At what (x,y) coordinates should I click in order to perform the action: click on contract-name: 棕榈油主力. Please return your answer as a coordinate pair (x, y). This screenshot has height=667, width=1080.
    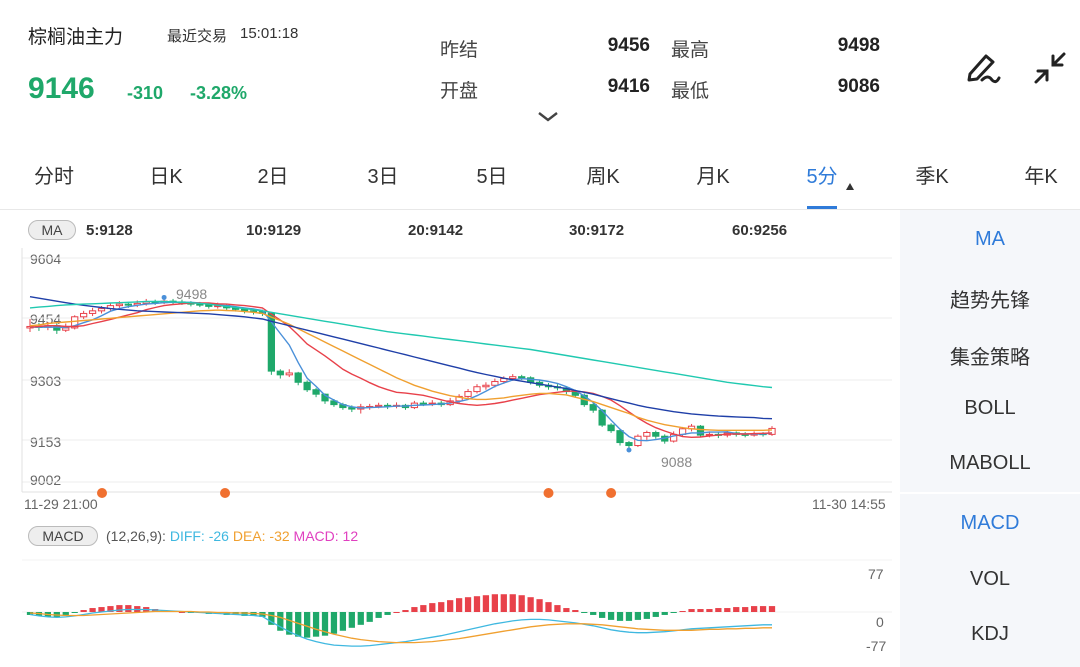
    Looking at the image, I should click on (76, 37).